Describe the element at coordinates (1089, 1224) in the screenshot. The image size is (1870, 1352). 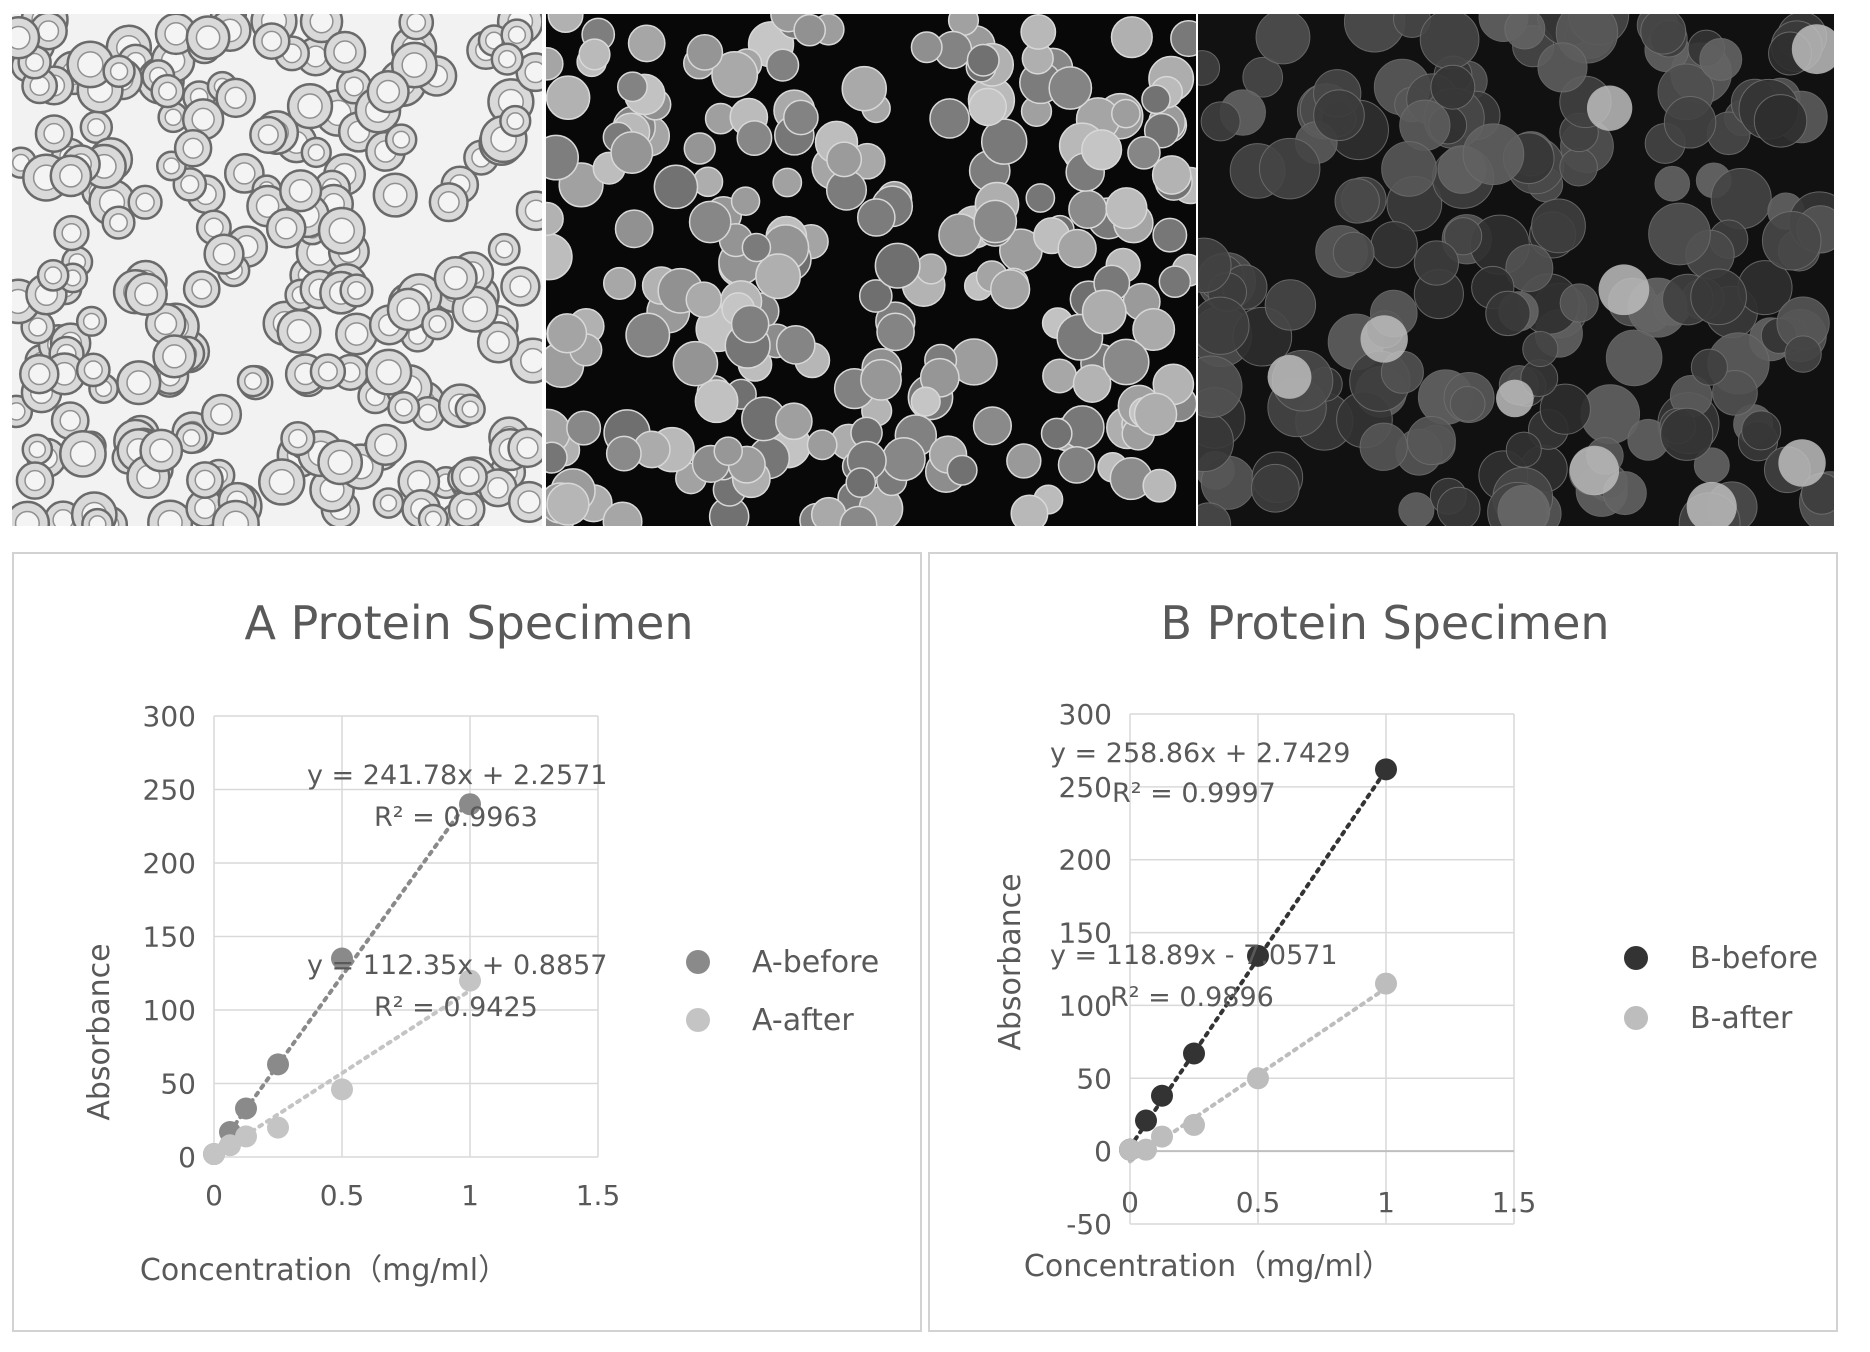
I see `y-tick-label: -50` at that location.